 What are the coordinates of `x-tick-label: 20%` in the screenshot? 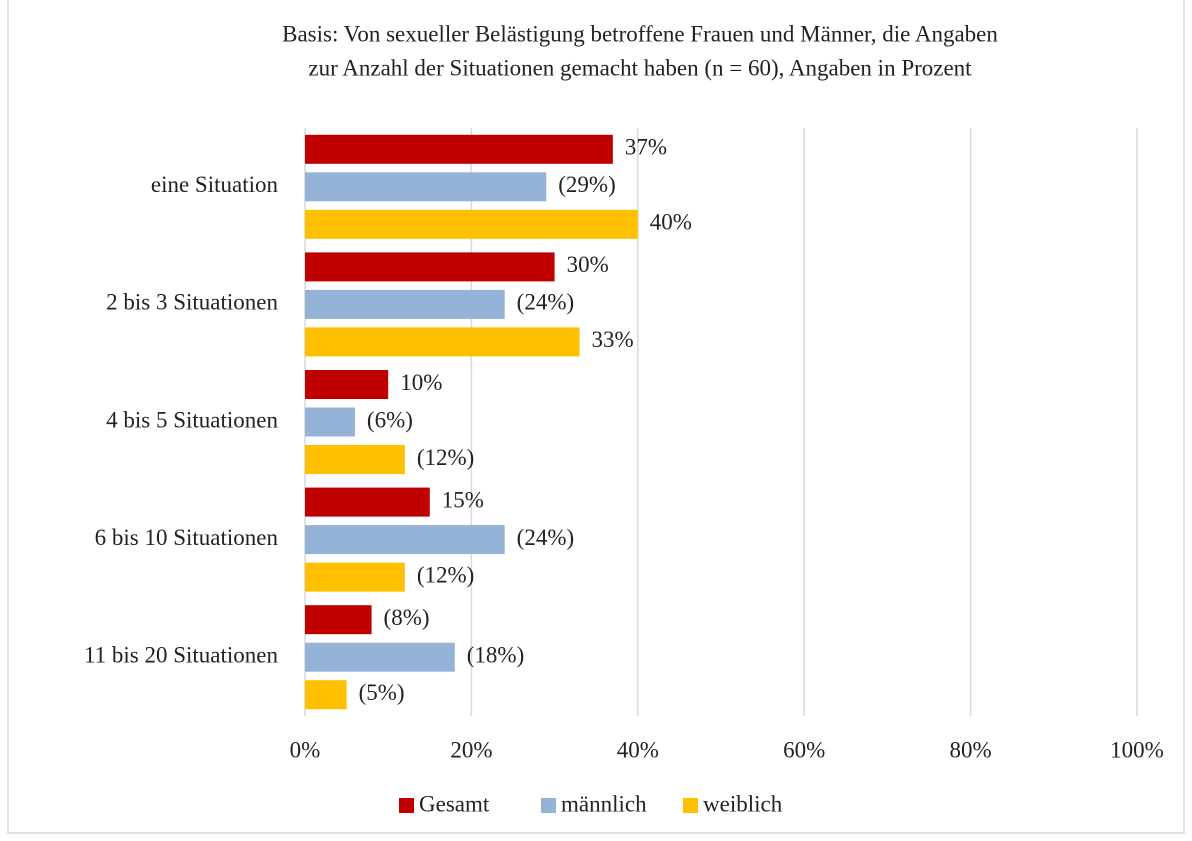 It's located at (471, 749).